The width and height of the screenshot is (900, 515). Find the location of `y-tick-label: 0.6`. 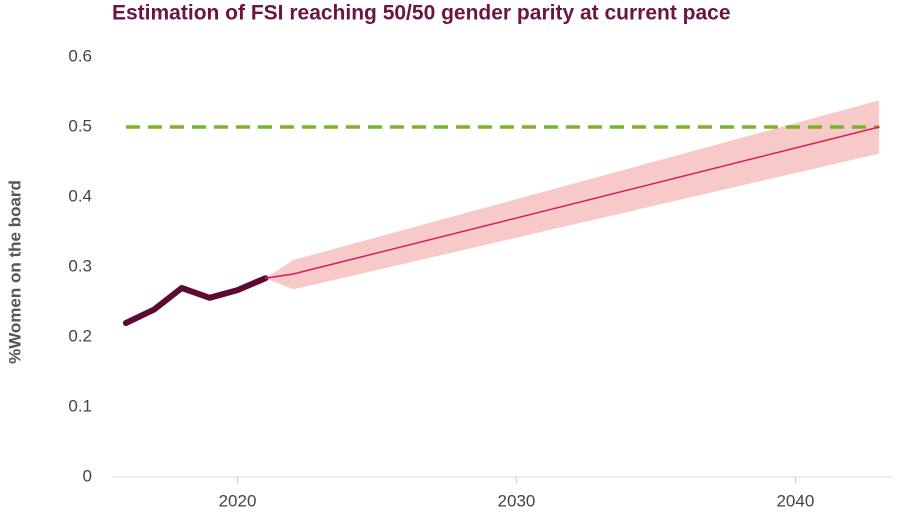

y-tick-label: 0.6 is located at coordinates (80, 55).